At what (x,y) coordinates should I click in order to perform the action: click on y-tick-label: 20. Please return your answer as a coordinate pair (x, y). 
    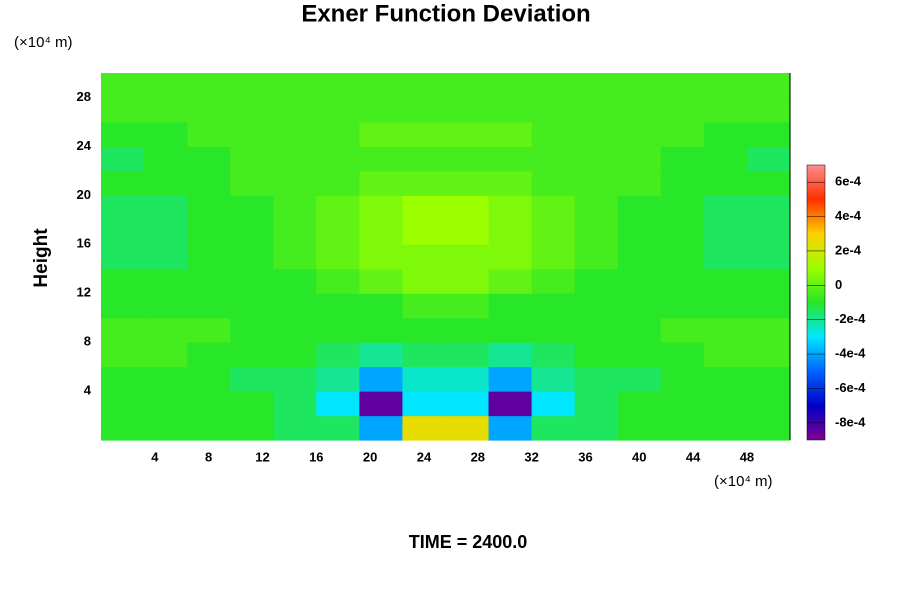
    Looking at the image, I should click on (84, 194).